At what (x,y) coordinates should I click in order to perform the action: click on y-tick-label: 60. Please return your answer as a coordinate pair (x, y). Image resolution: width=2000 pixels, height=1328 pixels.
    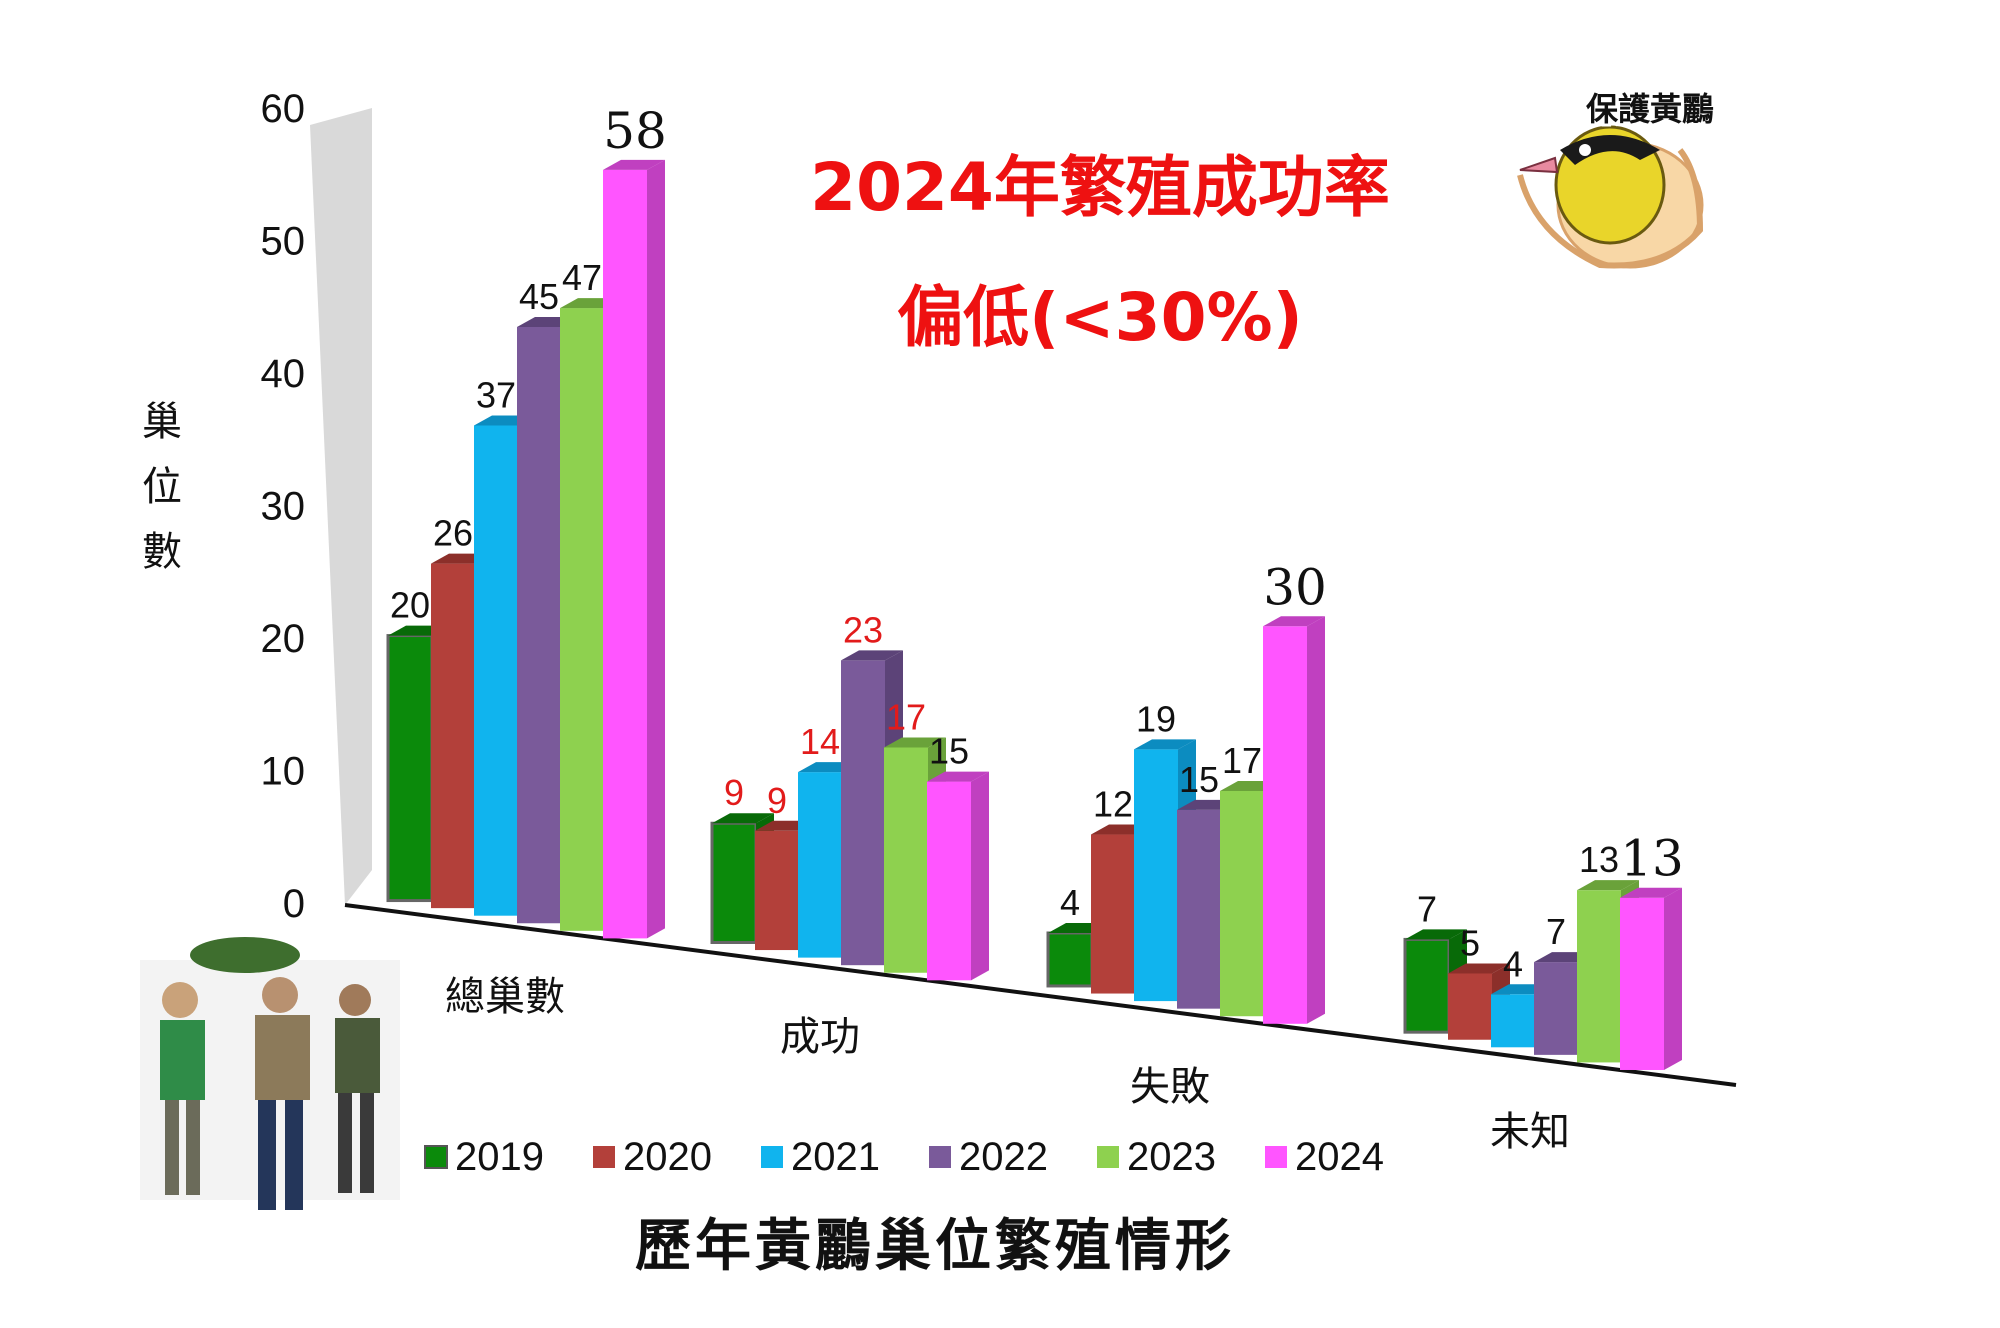
    Looking at the image, I should click on (283, 109).